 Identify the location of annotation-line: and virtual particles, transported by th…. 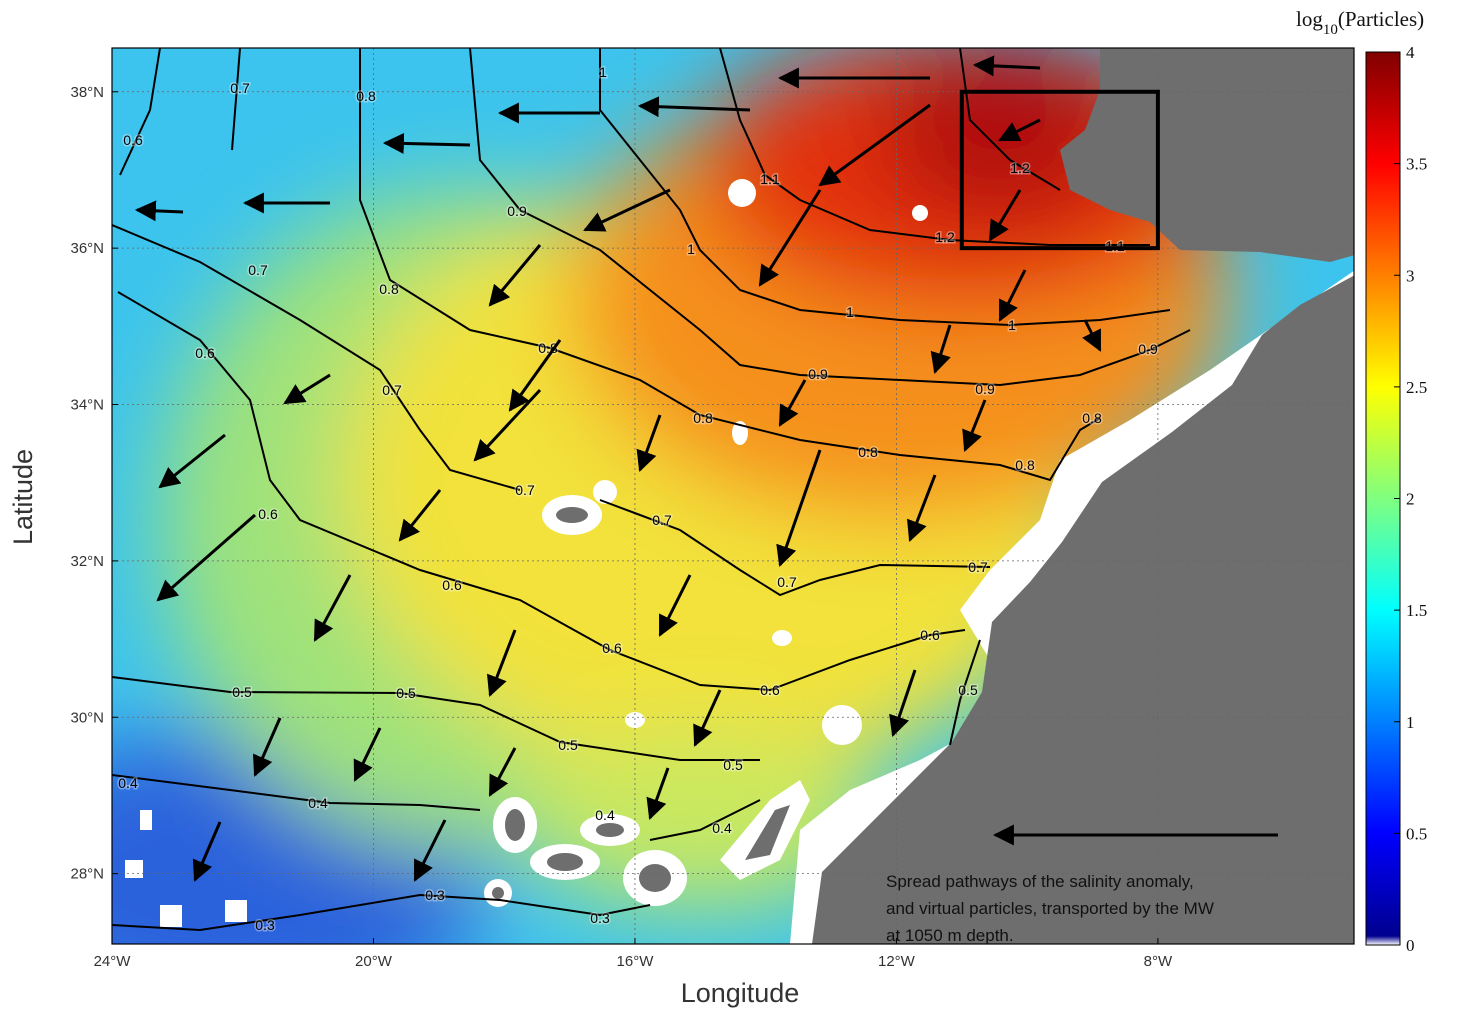
(1050, 908).